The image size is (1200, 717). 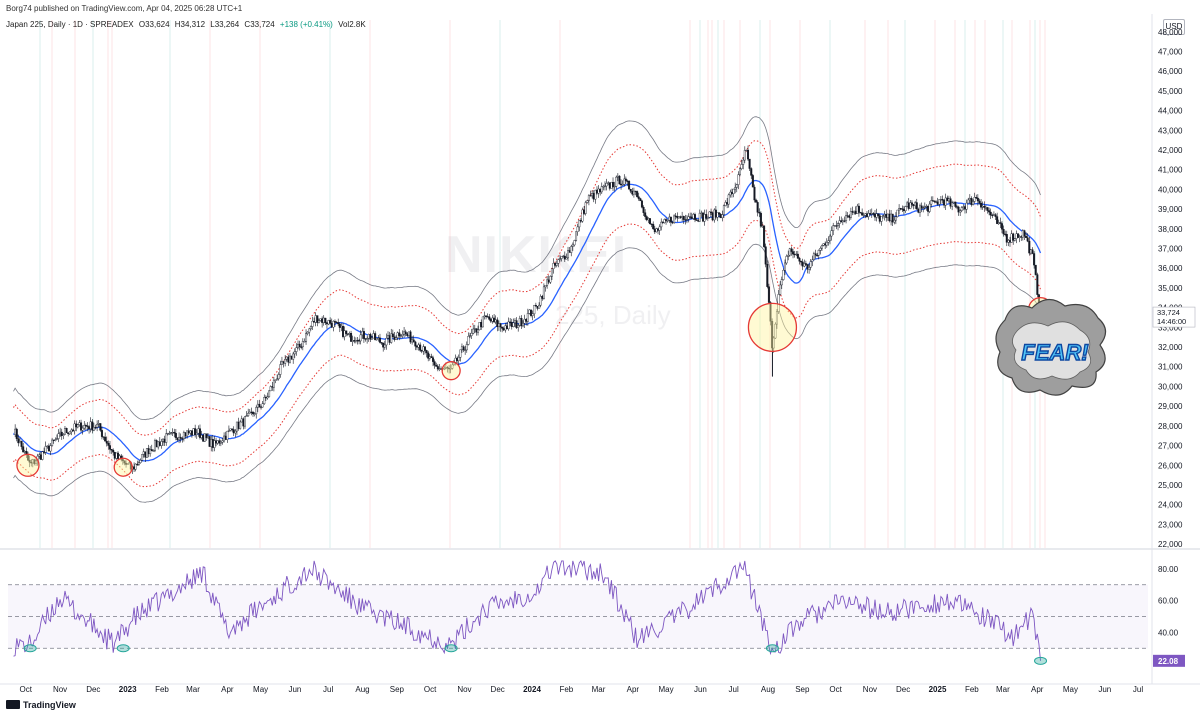 What do you see at coordinates (154, 24) in the screenshot?
I see `open-value: O33,624` at bounding box center [154, 24].